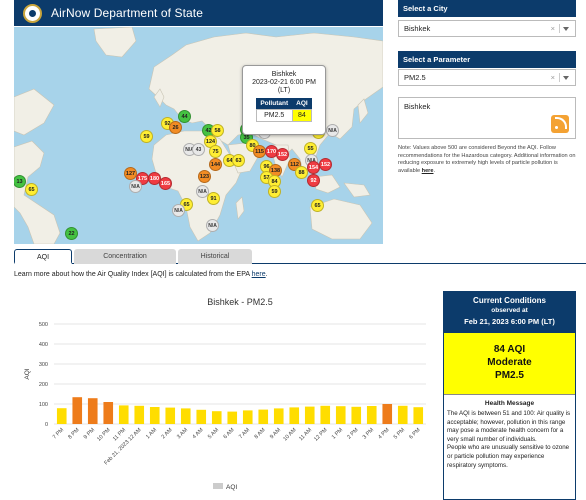 This screenshot has width=586, height=500. What do you see at coordinates (274, 115) in the screenshot?
I see `popup-pollutant: PM2.5` at bounding box center [274, 115].